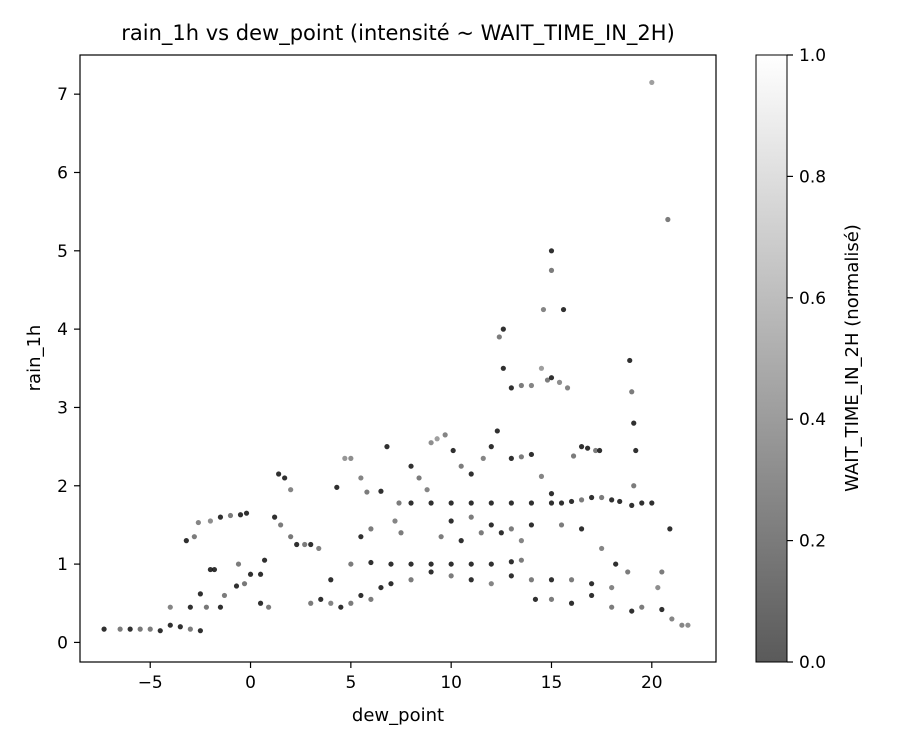 The width and height of the screenshot is (900, 754). Describe the element at coordinates (62, 252) in the screenshot. I see `y-tick-label: 5` at that location.